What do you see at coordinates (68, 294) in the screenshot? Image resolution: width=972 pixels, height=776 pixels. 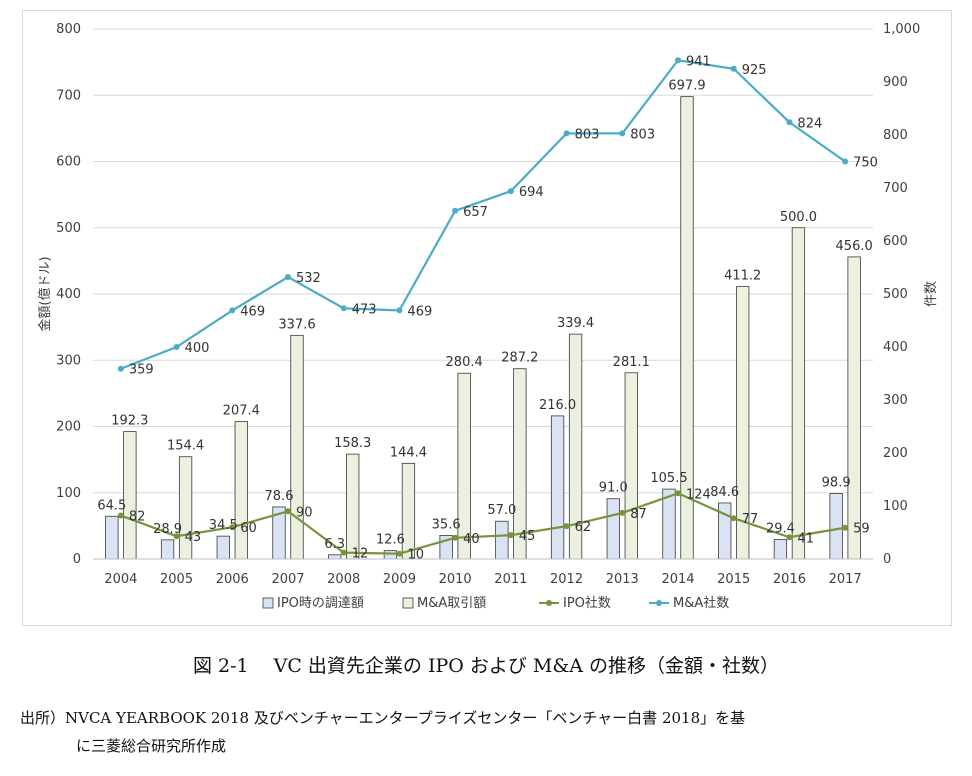 I see `y-tick-label: 400` at bounding box center [68, 294].